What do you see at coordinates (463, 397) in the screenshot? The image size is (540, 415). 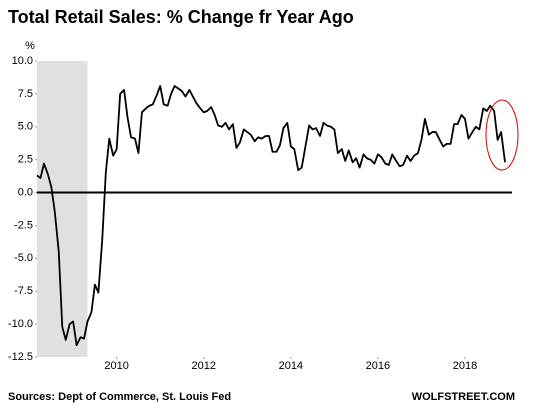 I see `credit: WOLFSTREET.COM` at bounding box center [463, 397].